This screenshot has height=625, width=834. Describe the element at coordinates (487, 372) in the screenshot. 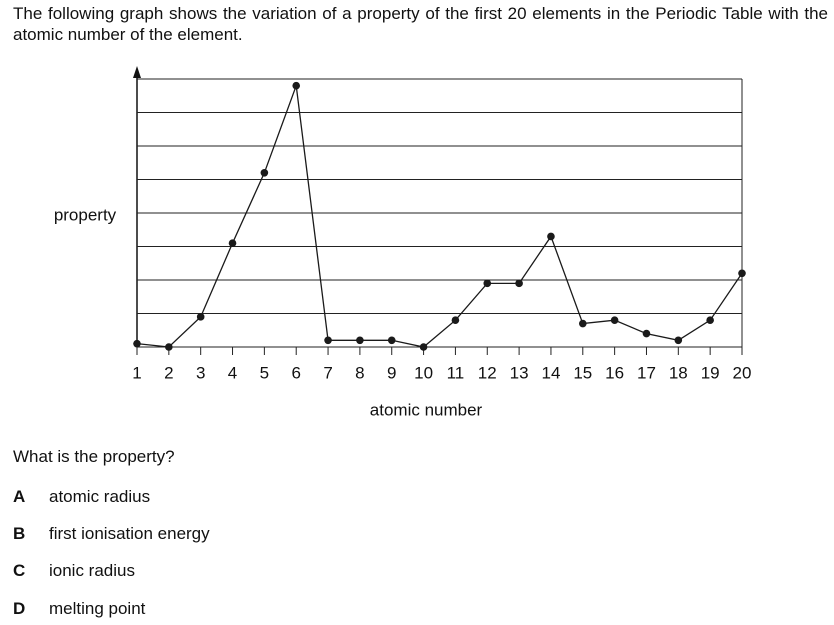

I see `x-tick-label: 12` at that location.